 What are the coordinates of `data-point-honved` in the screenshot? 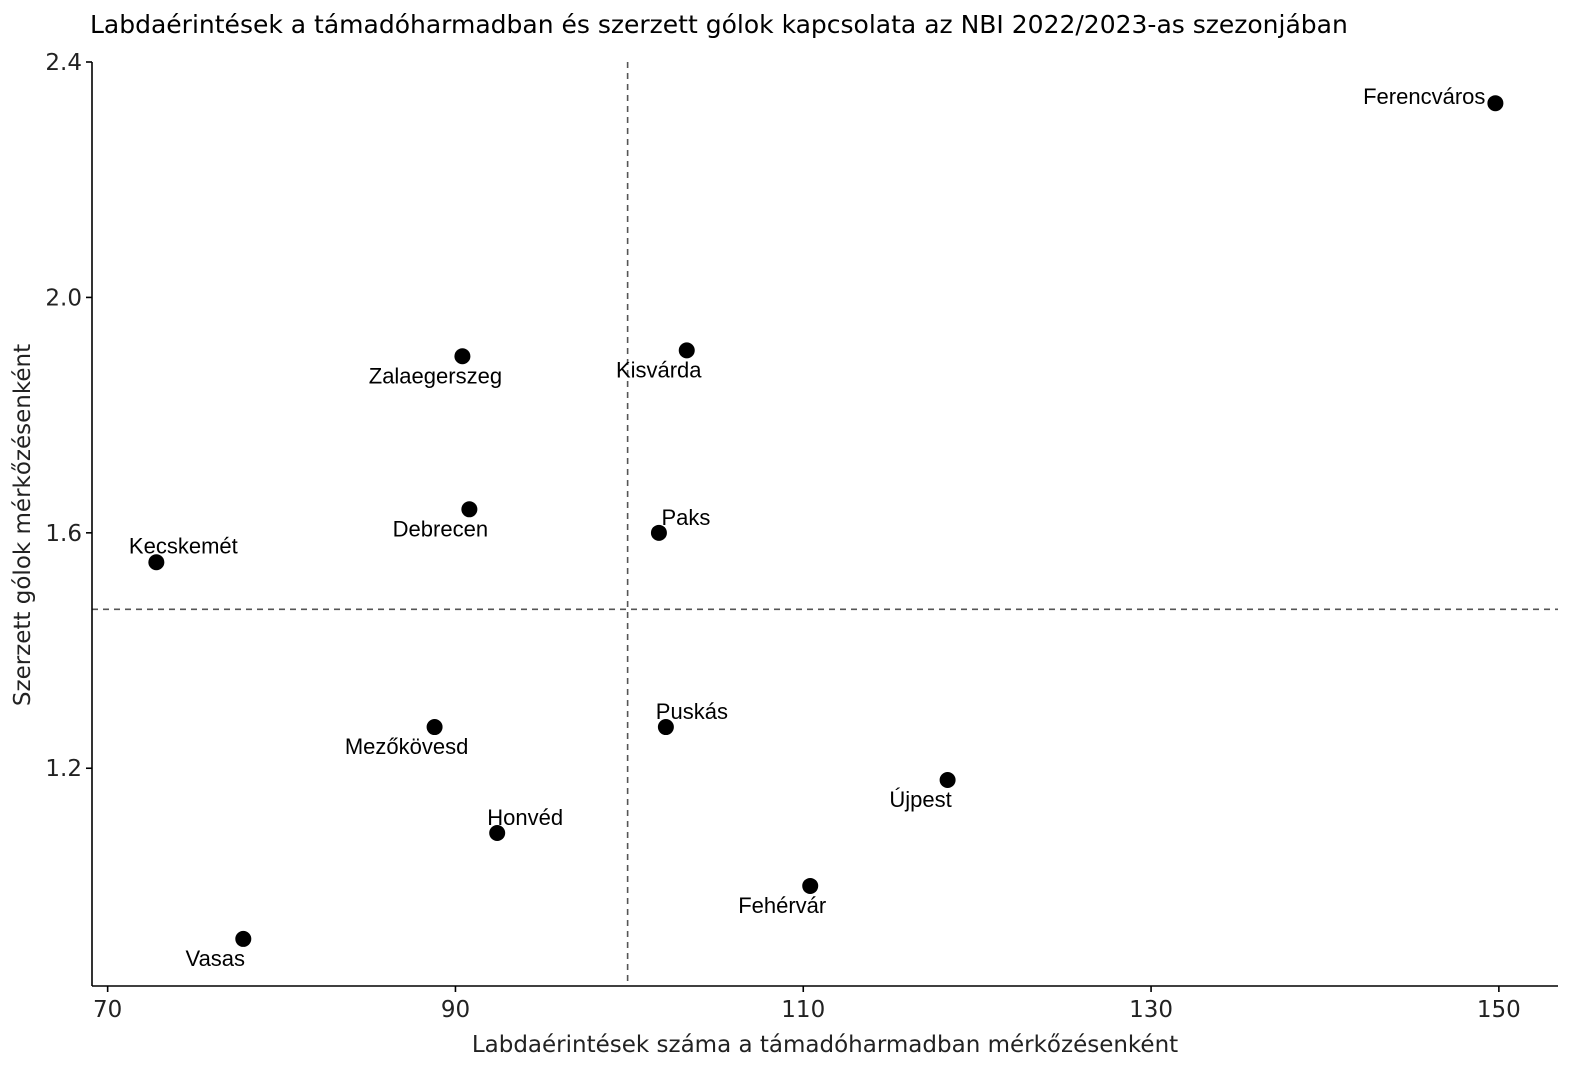 It's located at (497, 832).